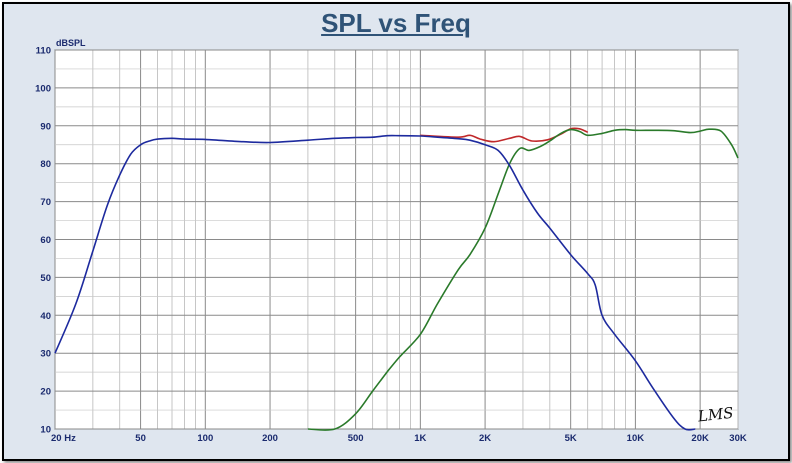 The image size is (792, 463). What do you see at coordinates (396, 23) in the screenshot?
I see `chart-title: SPL vs Freq` at bounding box center [396, 23].